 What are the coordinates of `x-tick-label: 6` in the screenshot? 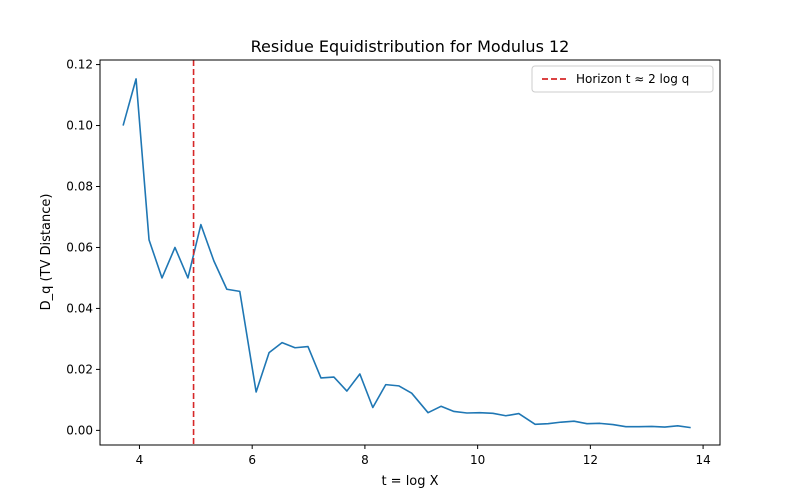 It's located at (252, 460).